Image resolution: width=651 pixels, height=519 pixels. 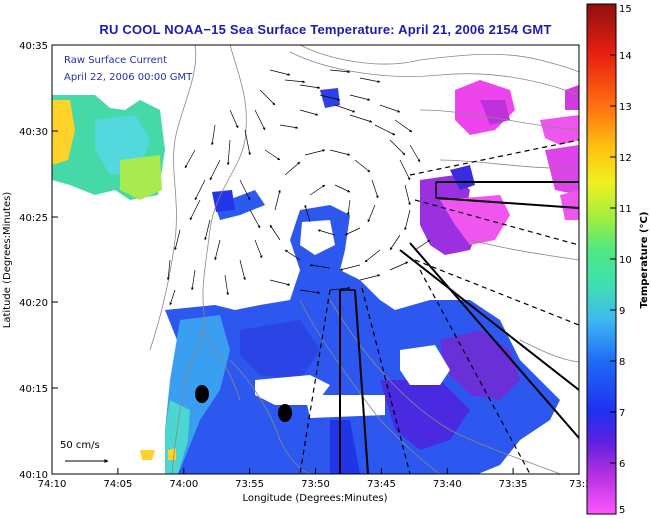 I want to click on current-label: Raw Surface Current, so click(x=115, y=60).